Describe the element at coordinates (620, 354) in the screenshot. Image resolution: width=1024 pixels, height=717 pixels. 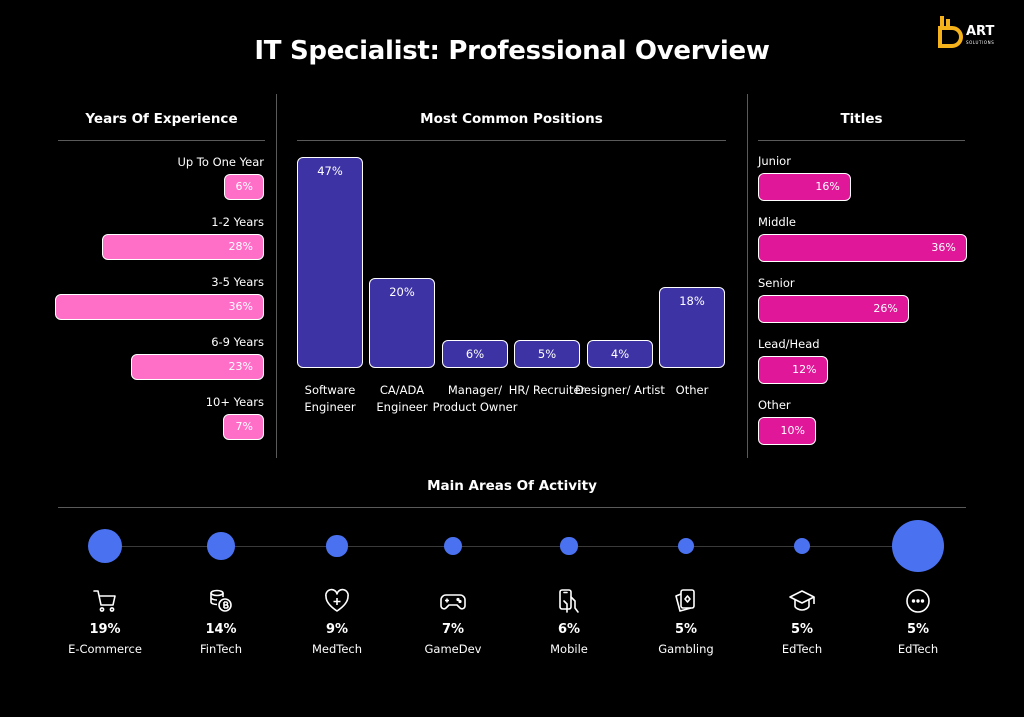
I see `position-bar: 4%` at that location.